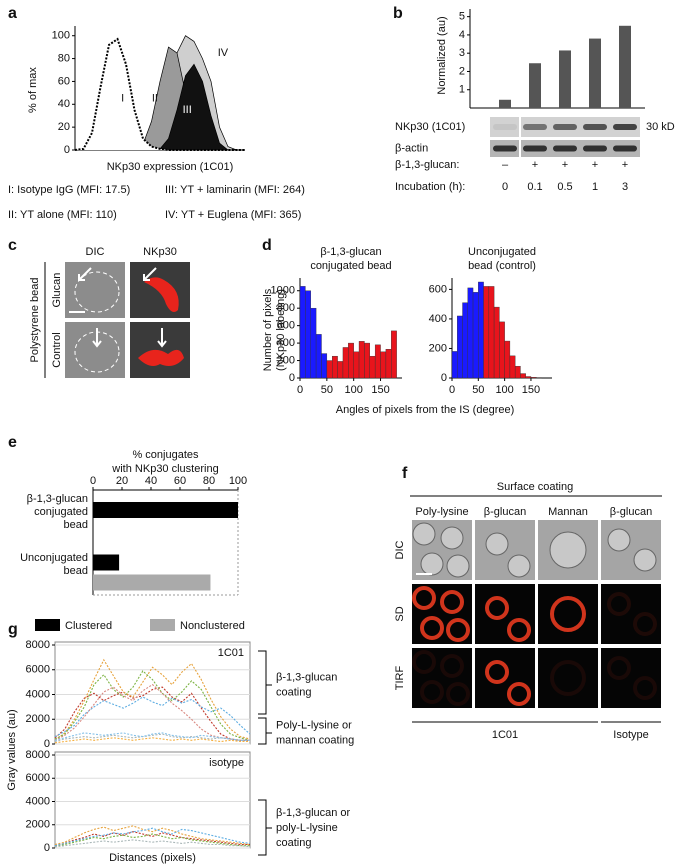 The height and width of the screenshot is (868, 685). Describe the element at coordinates (160, 252) in the screenshot. I see `column-label: NKp30` at that location.